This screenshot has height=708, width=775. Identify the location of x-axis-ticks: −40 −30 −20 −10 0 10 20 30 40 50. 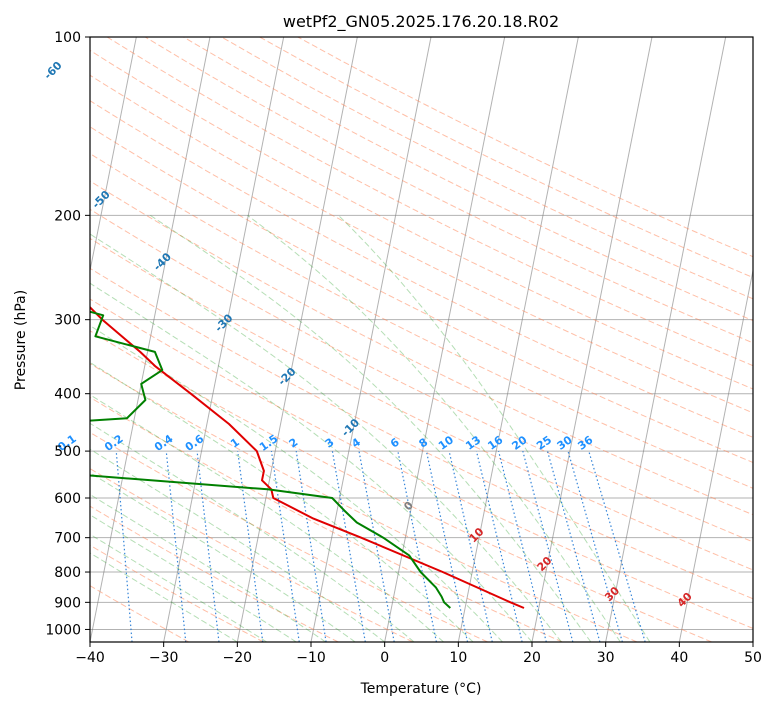
(418, 654).